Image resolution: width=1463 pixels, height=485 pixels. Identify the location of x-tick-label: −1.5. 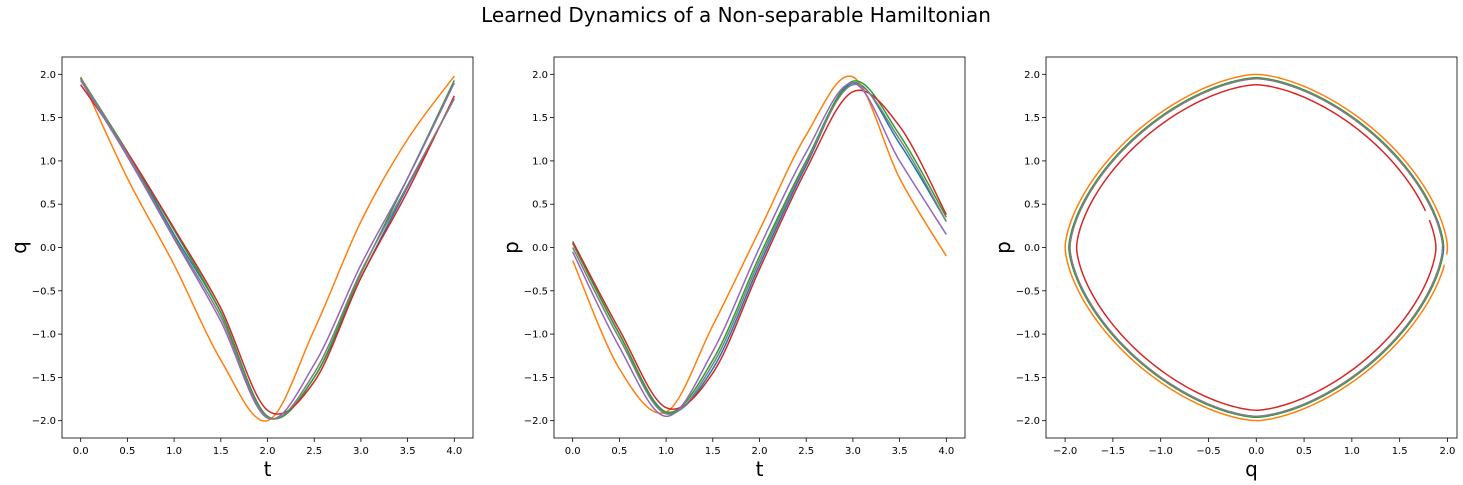
(1113, 451).